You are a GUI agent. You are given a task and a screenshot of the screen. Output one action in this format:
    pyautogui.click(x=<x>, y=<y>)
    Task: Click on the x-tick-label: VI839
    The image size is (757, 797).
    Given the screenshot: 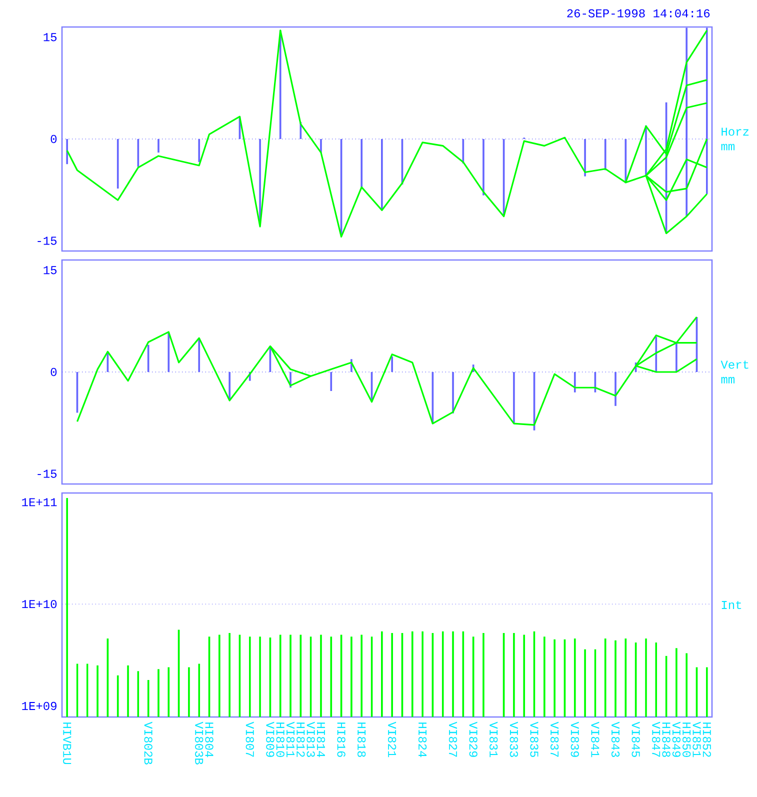 What is the action you would take?
    pyautogui.click(x=574, y=739)
    